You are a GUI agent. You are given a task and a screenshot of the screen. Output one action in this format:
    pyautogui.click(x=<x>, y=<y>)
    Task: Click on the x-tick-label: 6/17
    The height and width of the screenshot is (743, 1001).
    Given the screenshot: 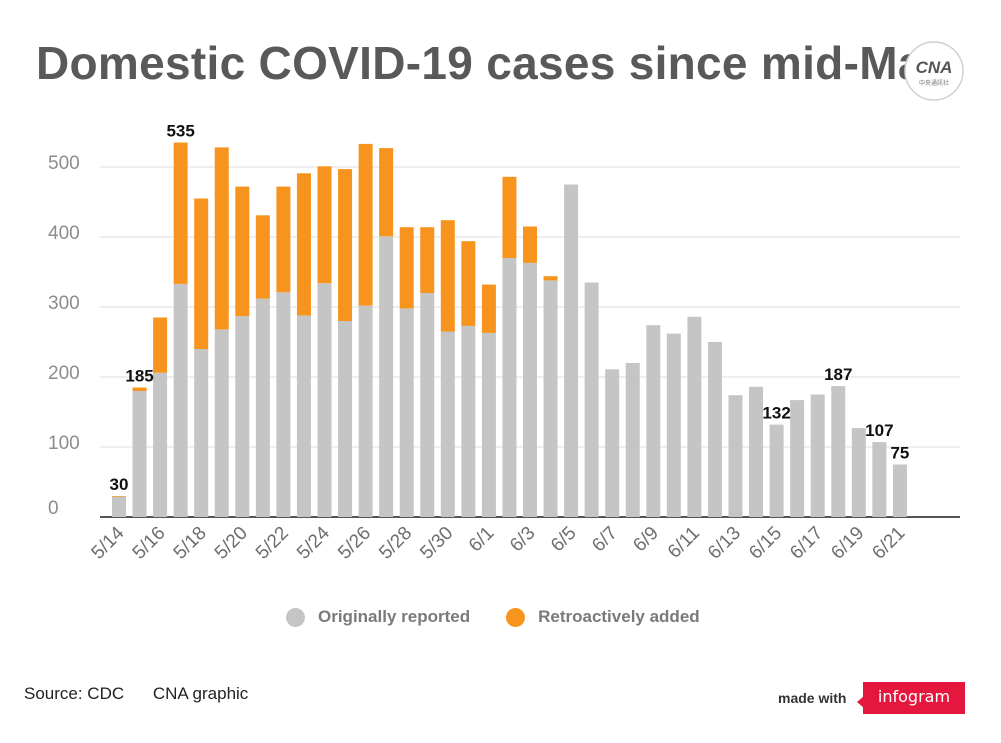 What is the action you would take?
    pyautogui.click(x=806, y=543)
    